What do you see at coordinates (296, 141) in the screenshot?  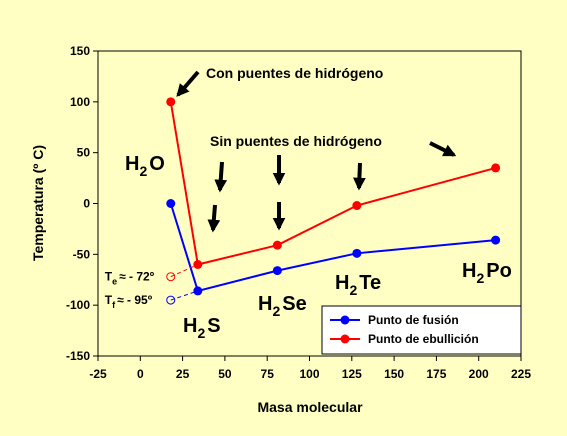 I see `annotation: Sin puentes de hidrógeno` at bounding box center [296, 141].